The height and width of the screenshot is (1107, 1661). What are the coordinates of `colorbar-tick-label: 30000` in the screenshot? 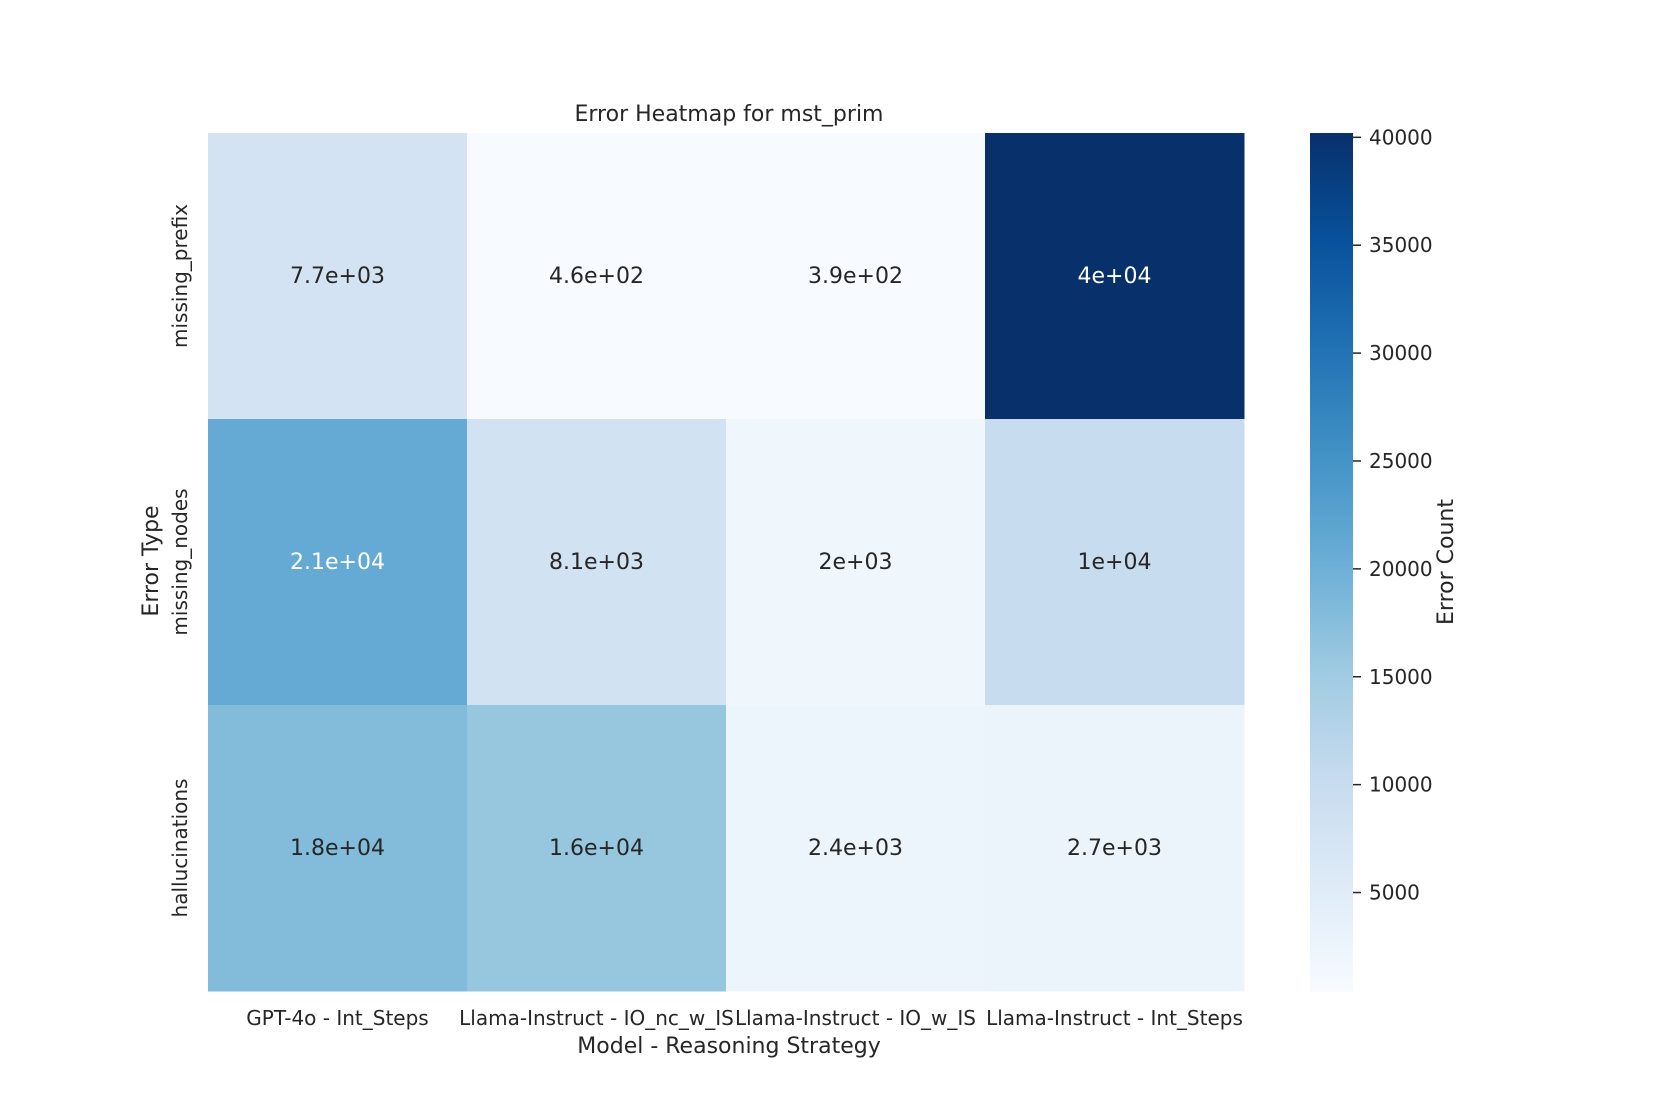 It's located at (1401, 353).